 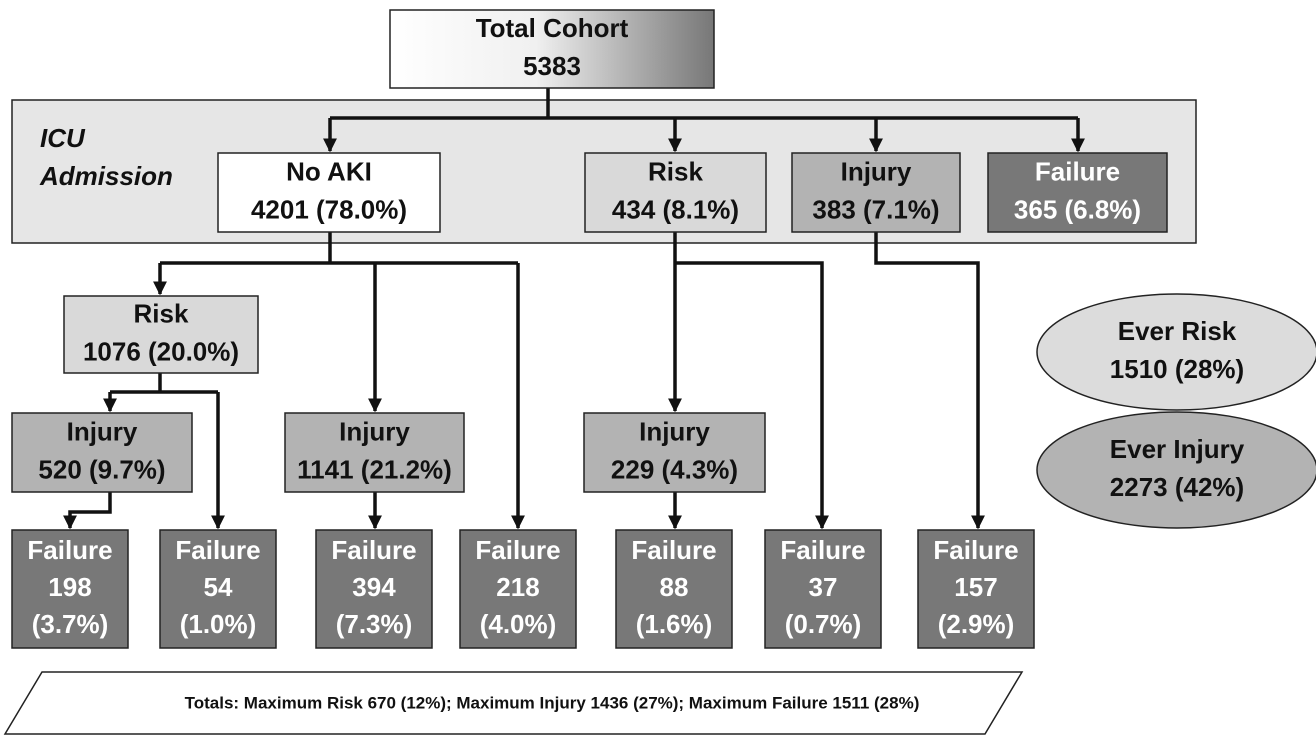 I want to click on node-text: 218, so click(x=517, y=587).